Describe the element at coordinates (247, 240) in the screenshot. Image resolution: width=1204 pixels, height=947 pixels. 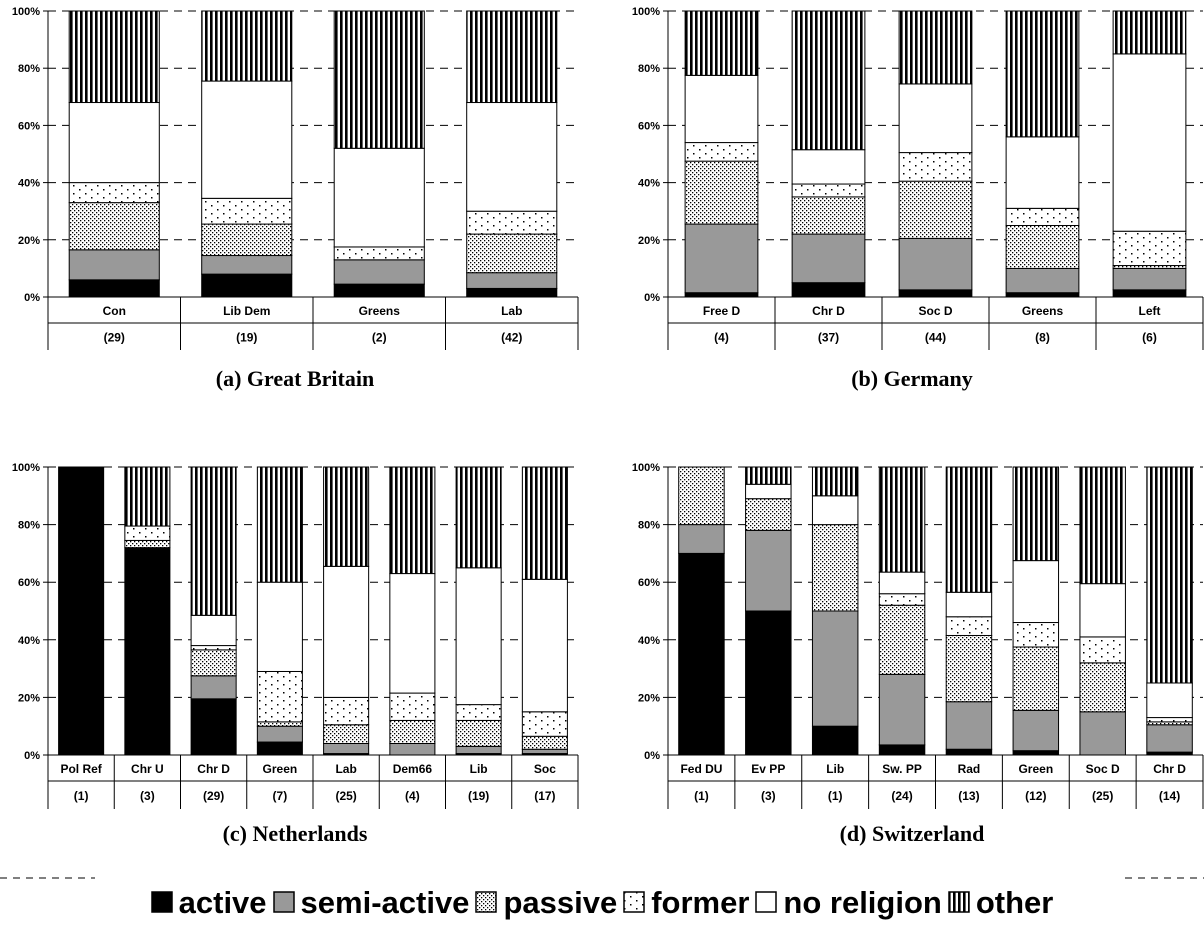
I see `bar-lib-dem-passive` at that location.